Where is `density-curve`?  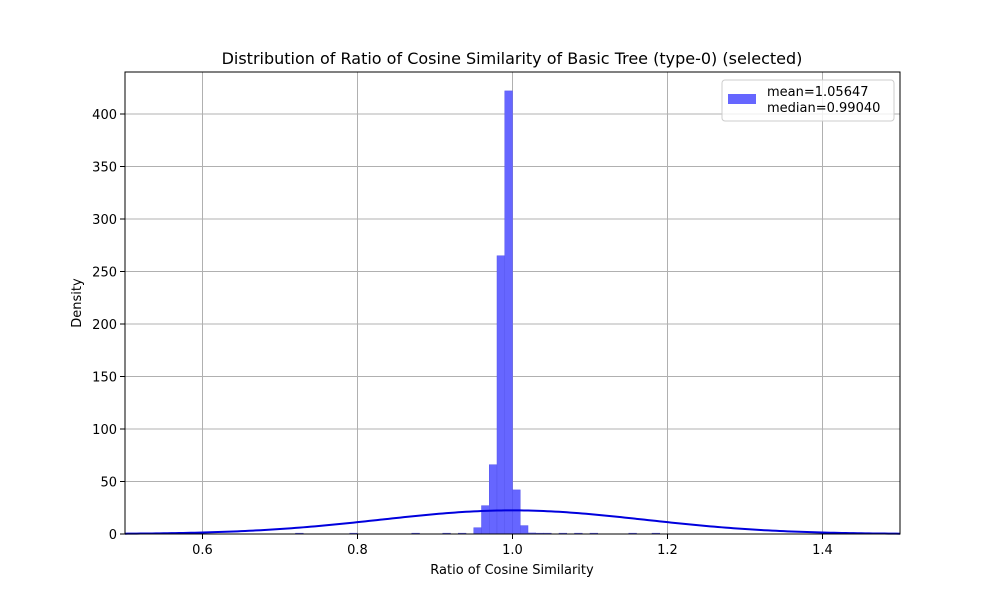
density-curve is located at coordinates (512, 522).